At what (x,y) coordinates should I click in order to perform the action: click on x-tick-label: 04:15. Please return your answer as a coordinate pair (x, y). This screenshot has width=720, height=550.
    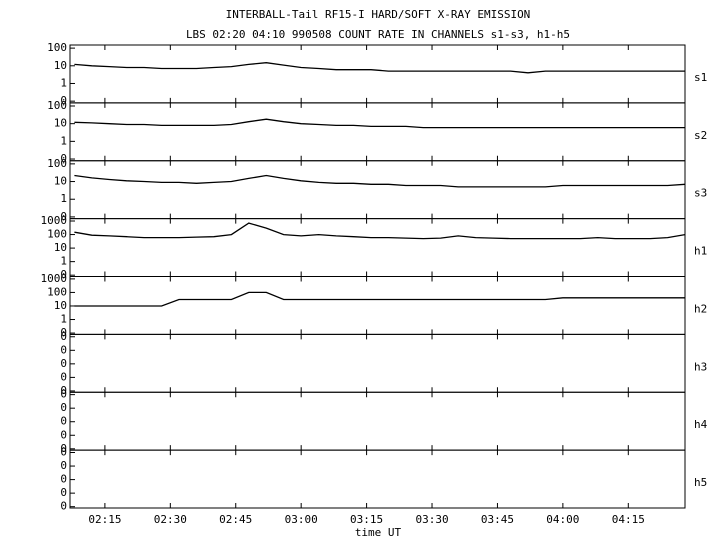
    Looking at the image, I should click on (628, 519).